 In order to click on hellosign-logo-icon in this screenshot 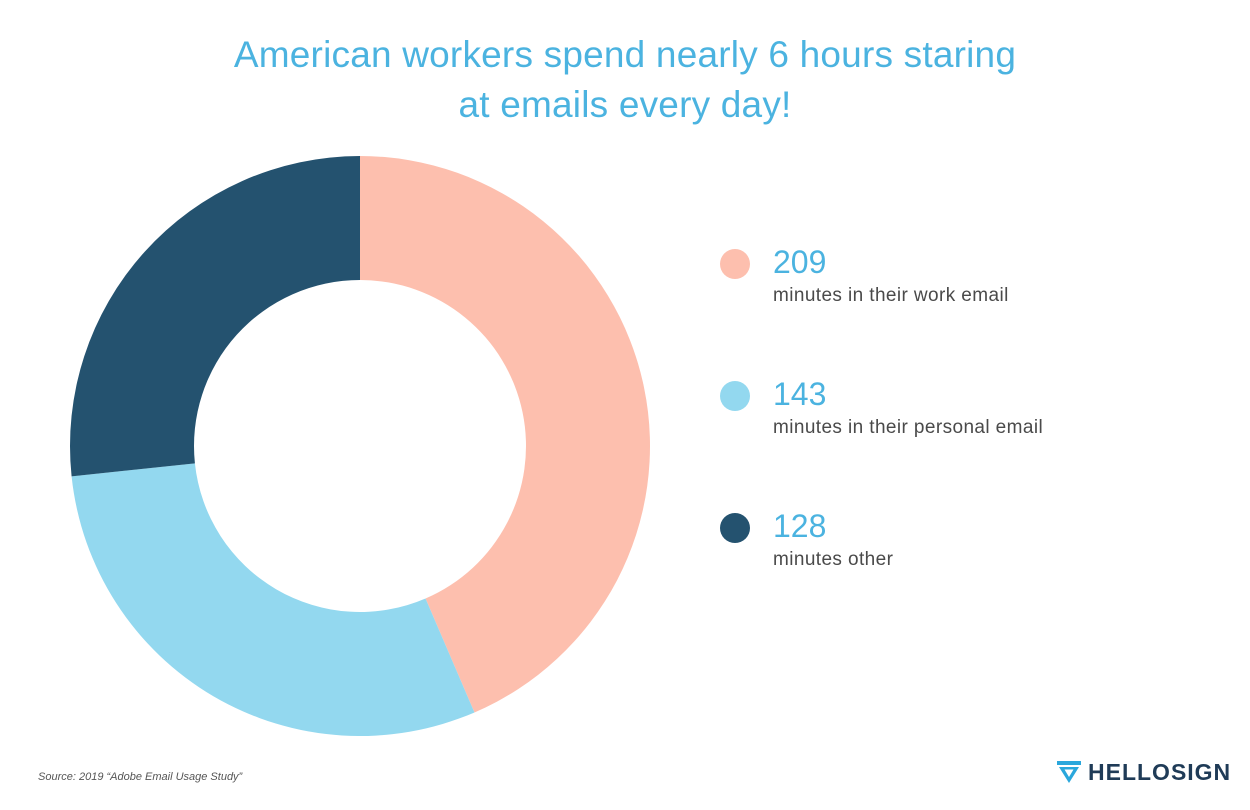, I will do `click(1069, 772)`.